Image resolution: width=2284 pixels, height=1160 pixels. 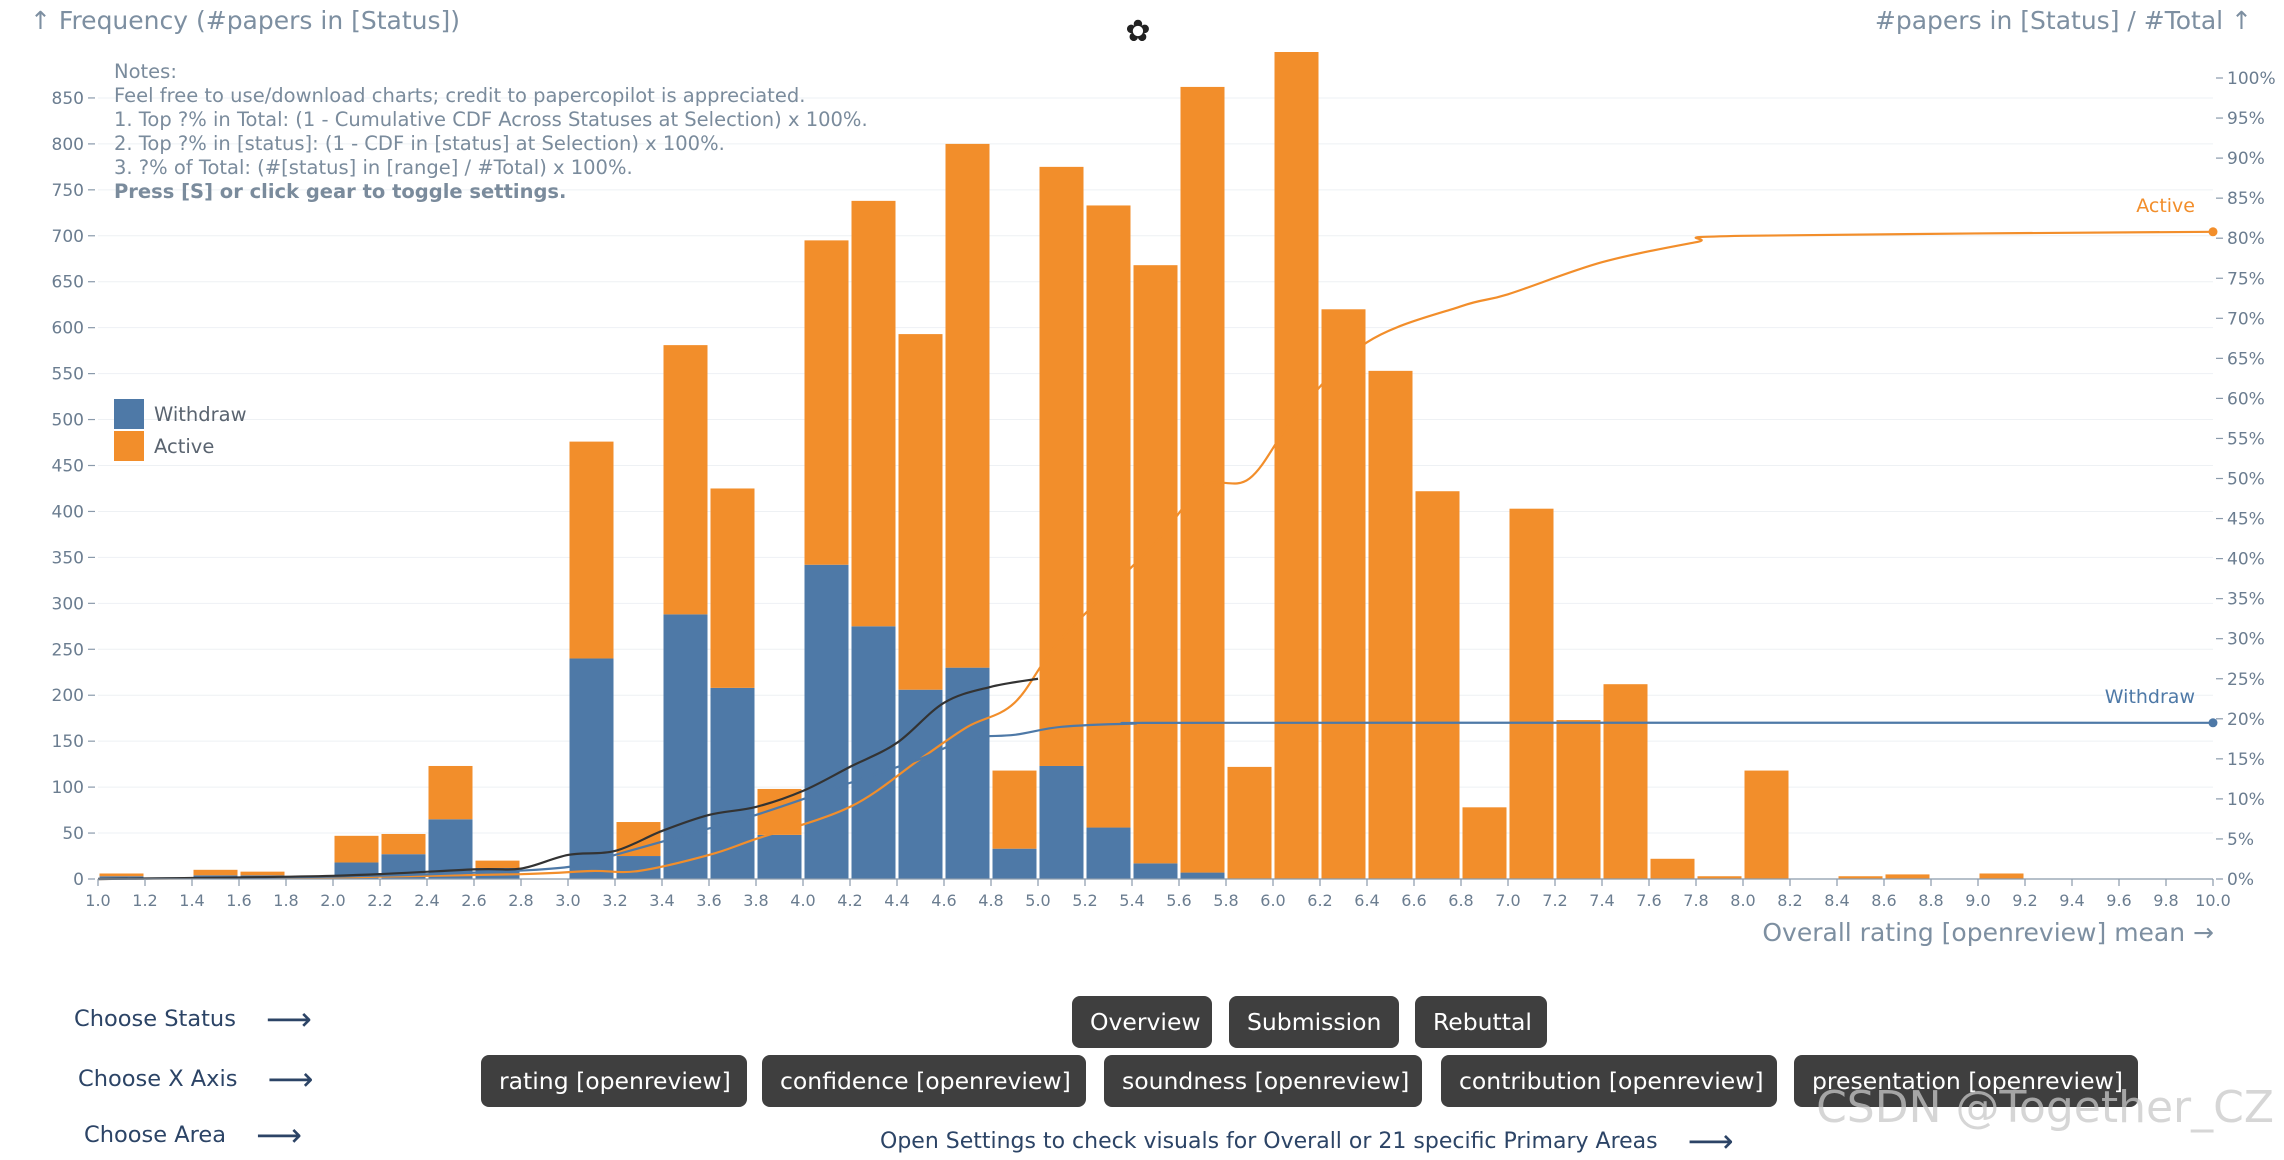 I want to click on x-tick-label: 4.2, so click(x=849, y=900).